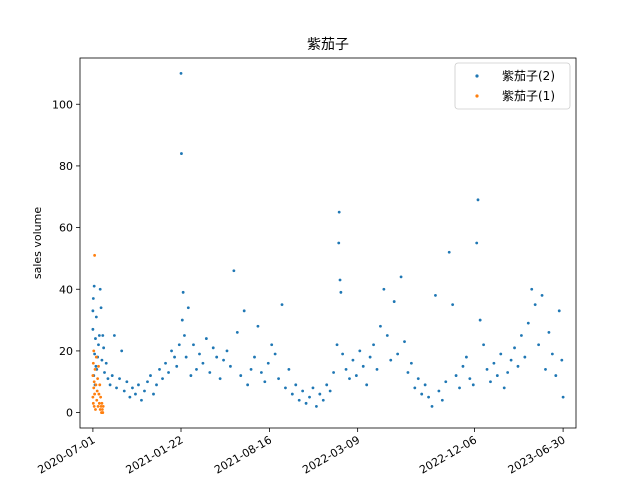 The width and height of the screenshot is (640, 480). Describe the element at coordinates (528, 96) in the screenshot. I see `legend-label-series-1: 紫茄子(1)` at that location.